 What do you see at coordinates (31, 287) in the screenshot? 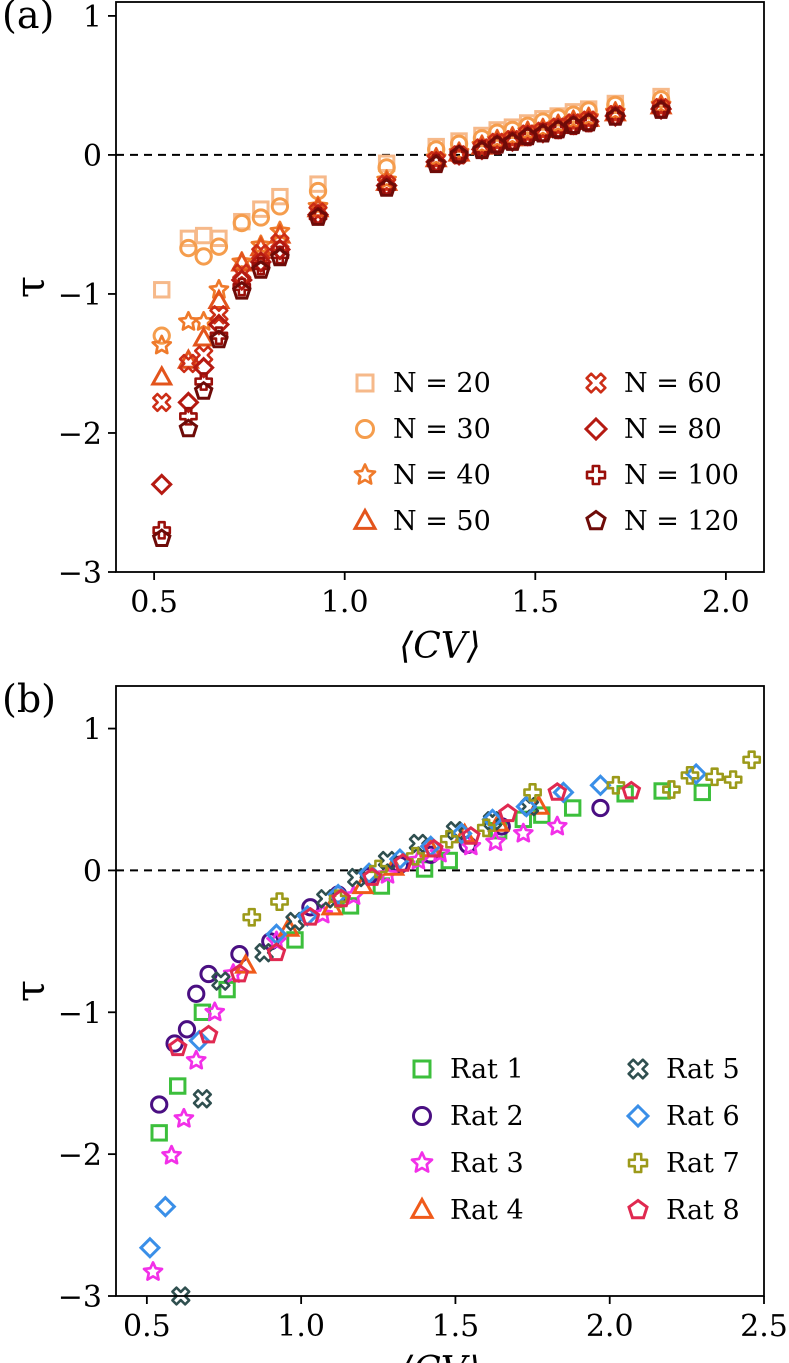
I see `y-axis-label: τ` at bounding box center [31, 287].